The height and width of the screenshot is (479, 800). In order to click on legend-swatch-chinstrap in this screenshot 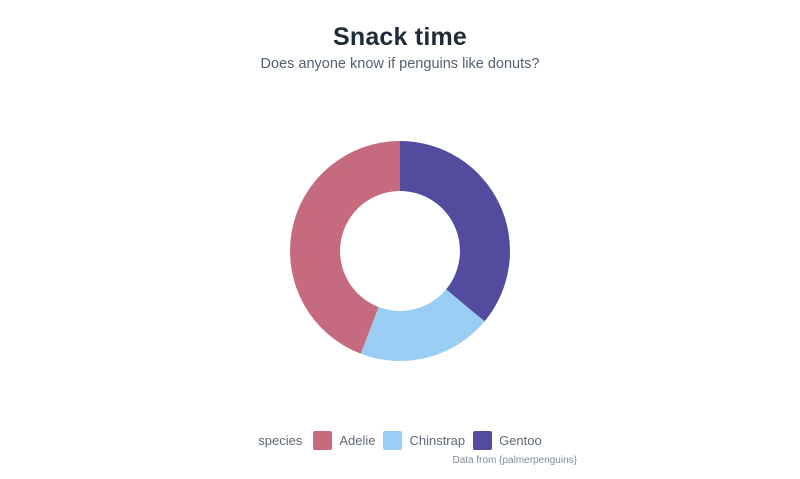, I will do `click(393, 440)`.